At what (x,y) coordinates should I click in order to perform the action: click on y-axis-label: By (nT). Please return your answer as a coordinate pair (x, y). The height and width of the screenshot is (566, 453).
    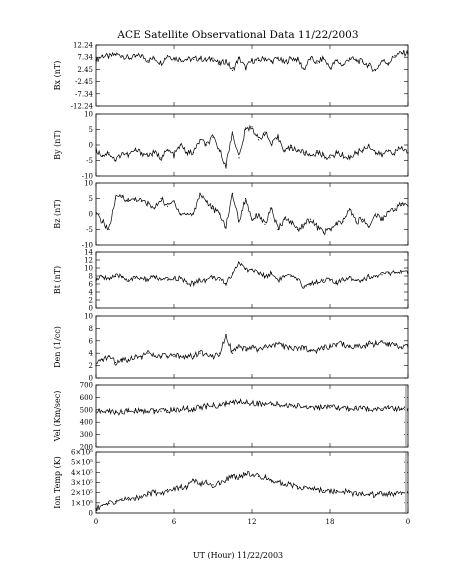
    Looking at the image, I should click on (57, 145).